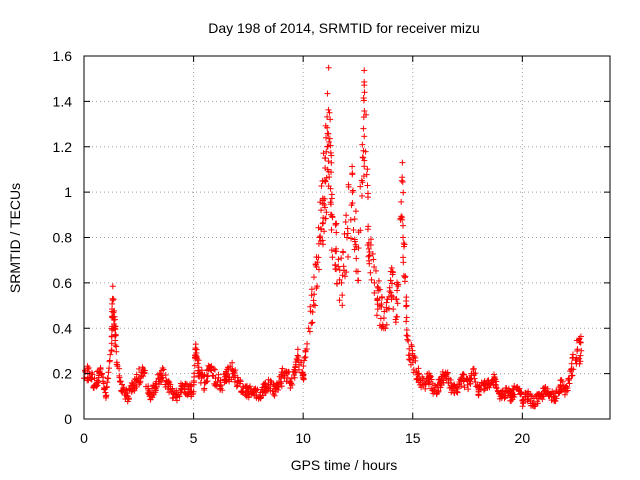 The image size is (640, 480). What do you see at coordinates (63, 328) in the screenshot?
I see `y-tick-label: 0.4` at bounding box center [63, 328].